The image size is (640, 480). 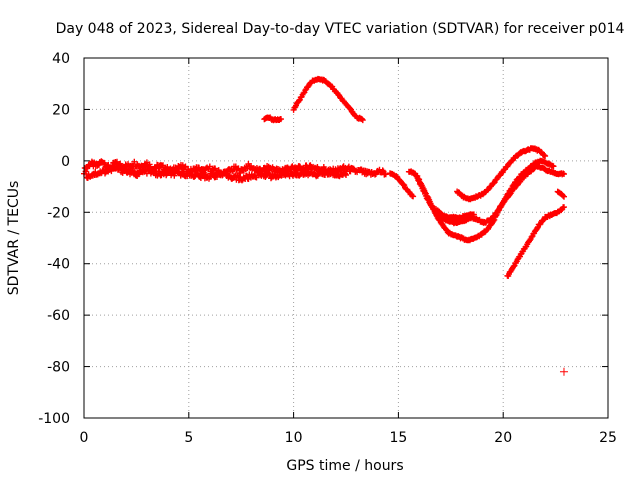 What do you see at coordinates (61, 59) in the screenshot?
I see `y-tick-label: 40` at bounding box center [61, 59].